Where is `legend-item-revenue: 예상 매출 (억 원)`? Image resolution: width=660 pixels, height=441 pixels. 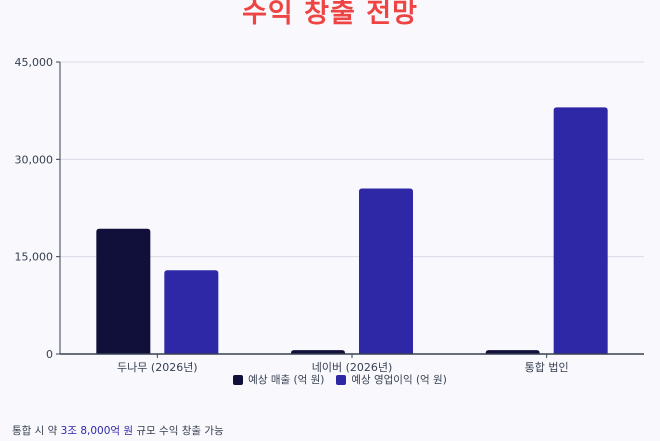
legend-item-revenue: 예상 매출 (억 원) is located at coordinates (278, 379).